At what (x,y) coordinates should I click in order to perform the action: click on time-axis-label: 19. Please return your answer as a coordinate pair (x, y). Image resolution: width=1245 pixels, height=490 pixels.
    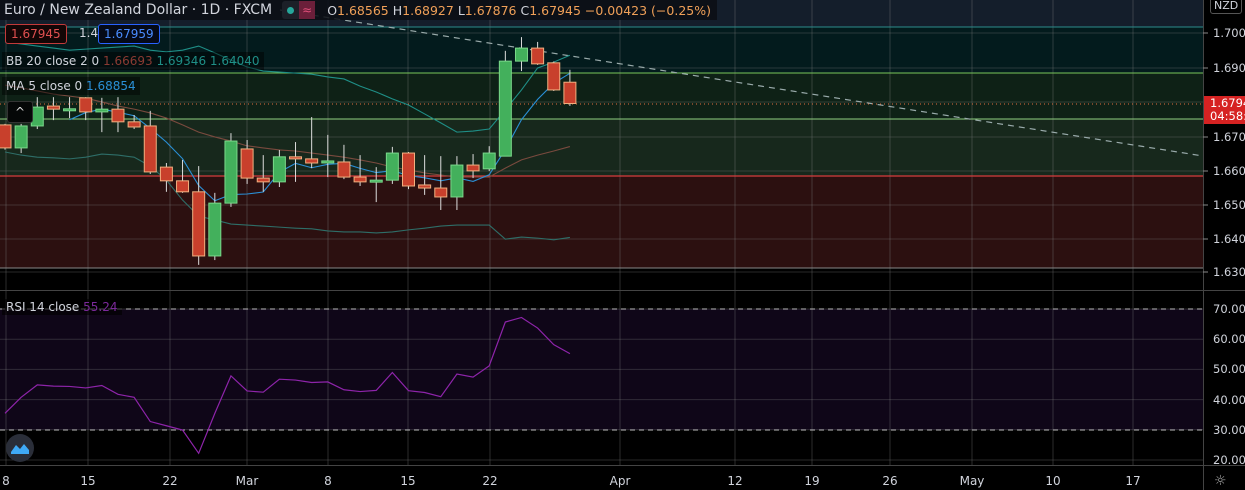
    Looking at the image, I should click on (812, 481).